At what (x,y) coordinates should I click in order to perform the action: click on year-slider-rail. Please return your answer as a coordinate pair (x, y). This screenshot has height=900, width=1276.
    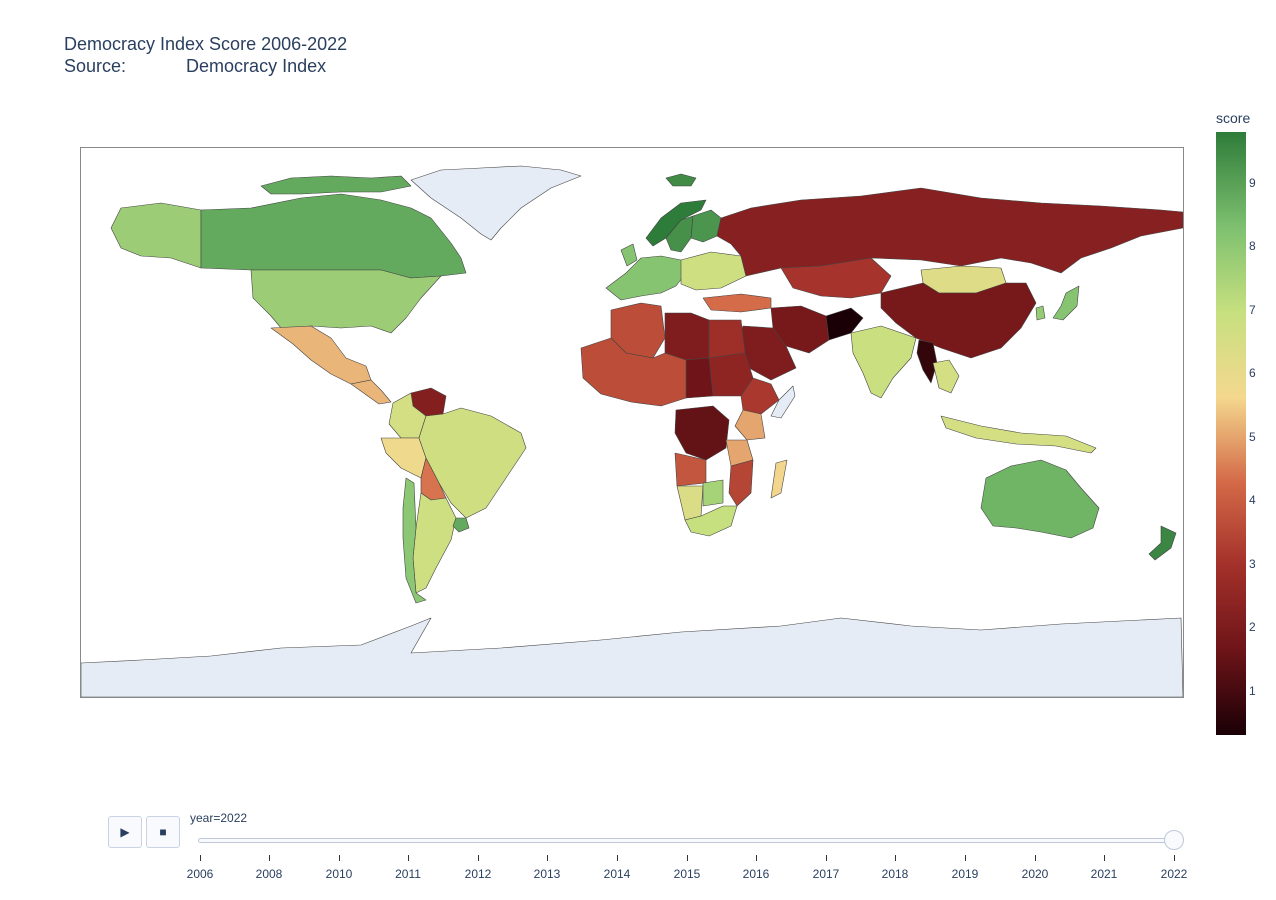
    Looking at the image, I should click on (687, 840).